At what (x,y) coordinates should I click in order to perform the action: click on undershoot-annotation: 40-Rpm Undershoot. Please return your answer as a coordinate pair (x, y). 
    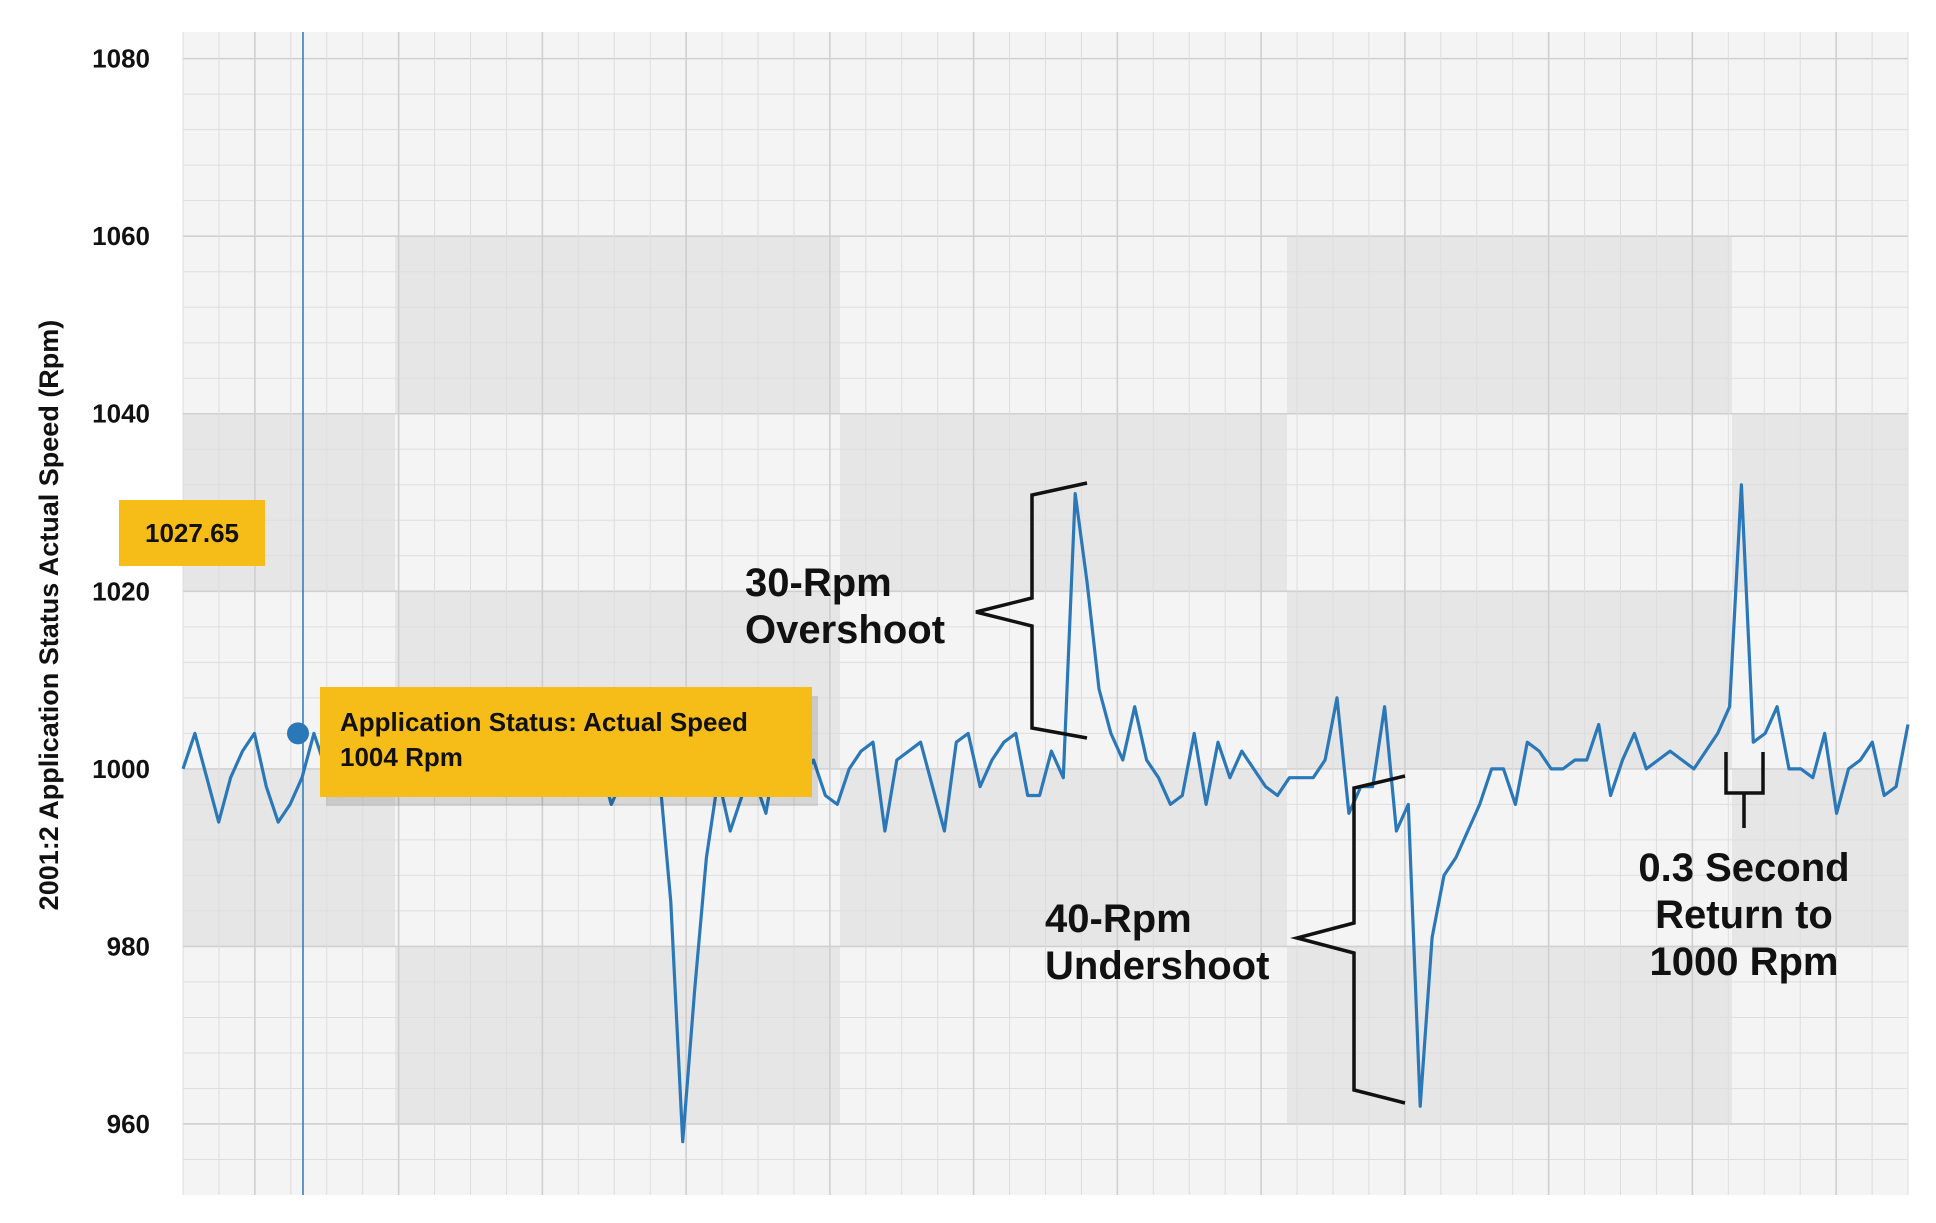
    Looking at the image, I should click on (1225, 939).